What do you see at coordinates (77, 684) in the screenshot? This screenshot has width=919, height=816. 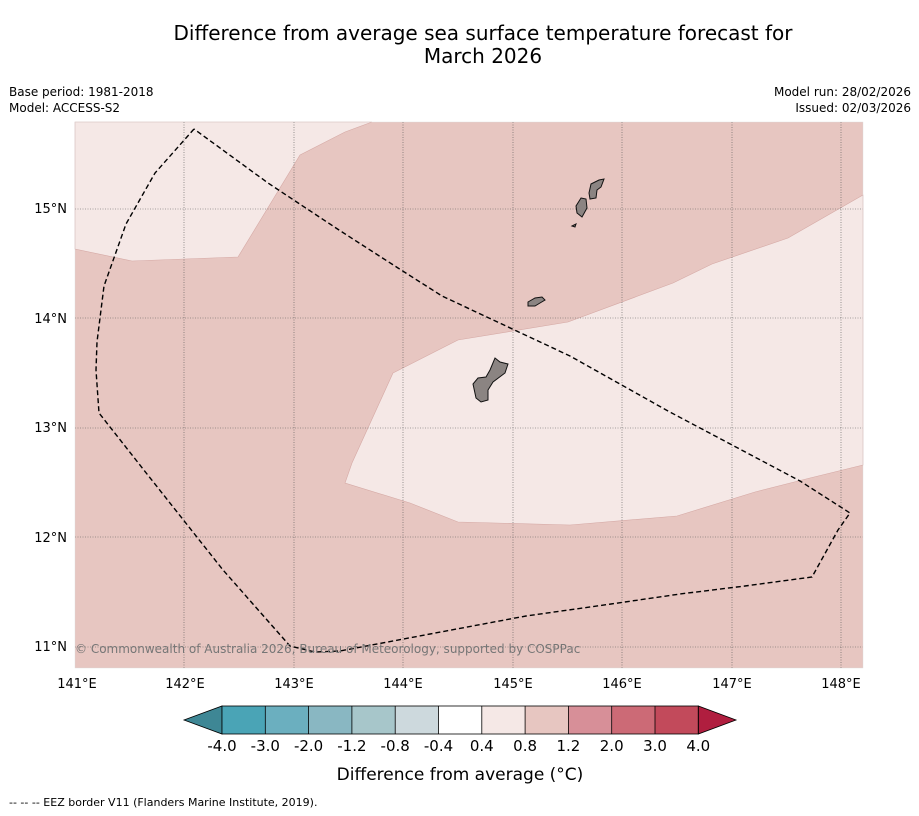 I see `lon-label-141e: 141°E` at bounding box center [77, 684].